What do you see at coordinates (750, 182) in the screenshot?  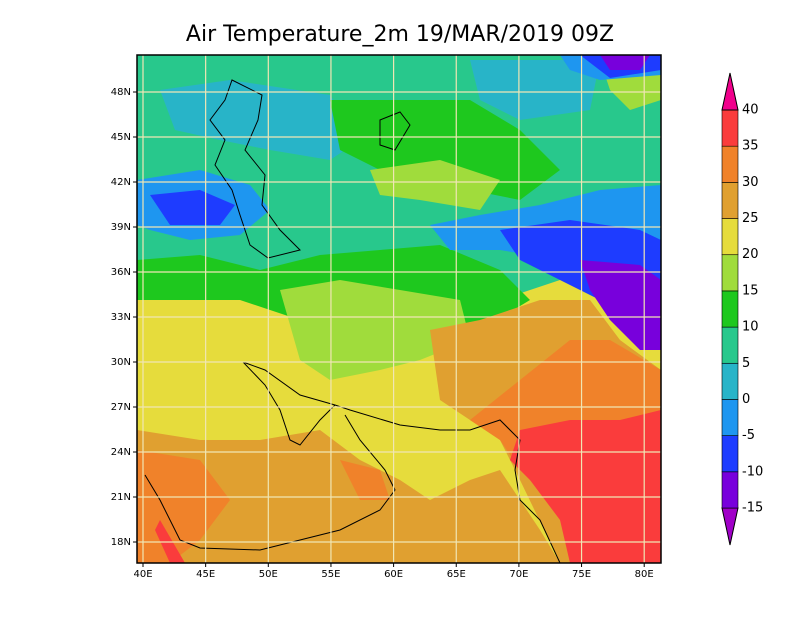 I see `colorbar-label: 30` at bounding box center [750, 182].